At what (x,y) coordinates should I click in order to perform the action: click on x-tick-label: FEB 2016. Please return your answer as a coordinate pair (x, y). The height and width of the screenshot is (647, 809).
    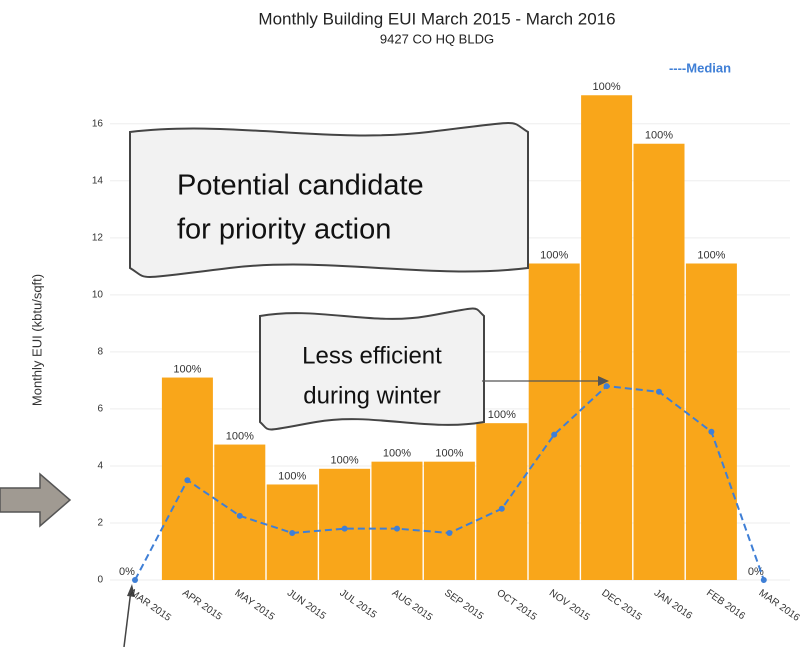
    Looking at the image, I should click on (725, 605).